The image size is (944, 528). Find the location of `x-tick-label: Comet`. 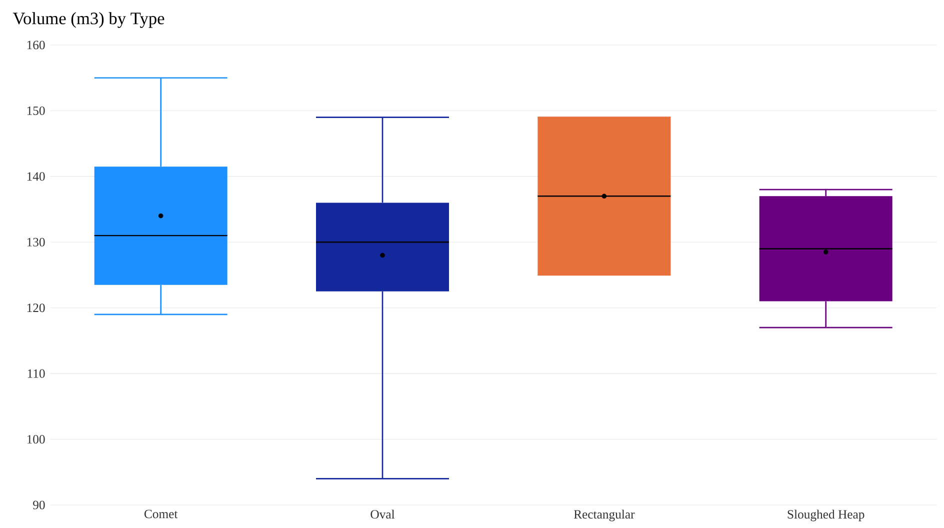

x-tick-label: Comet is located at coordinates (161, 514).